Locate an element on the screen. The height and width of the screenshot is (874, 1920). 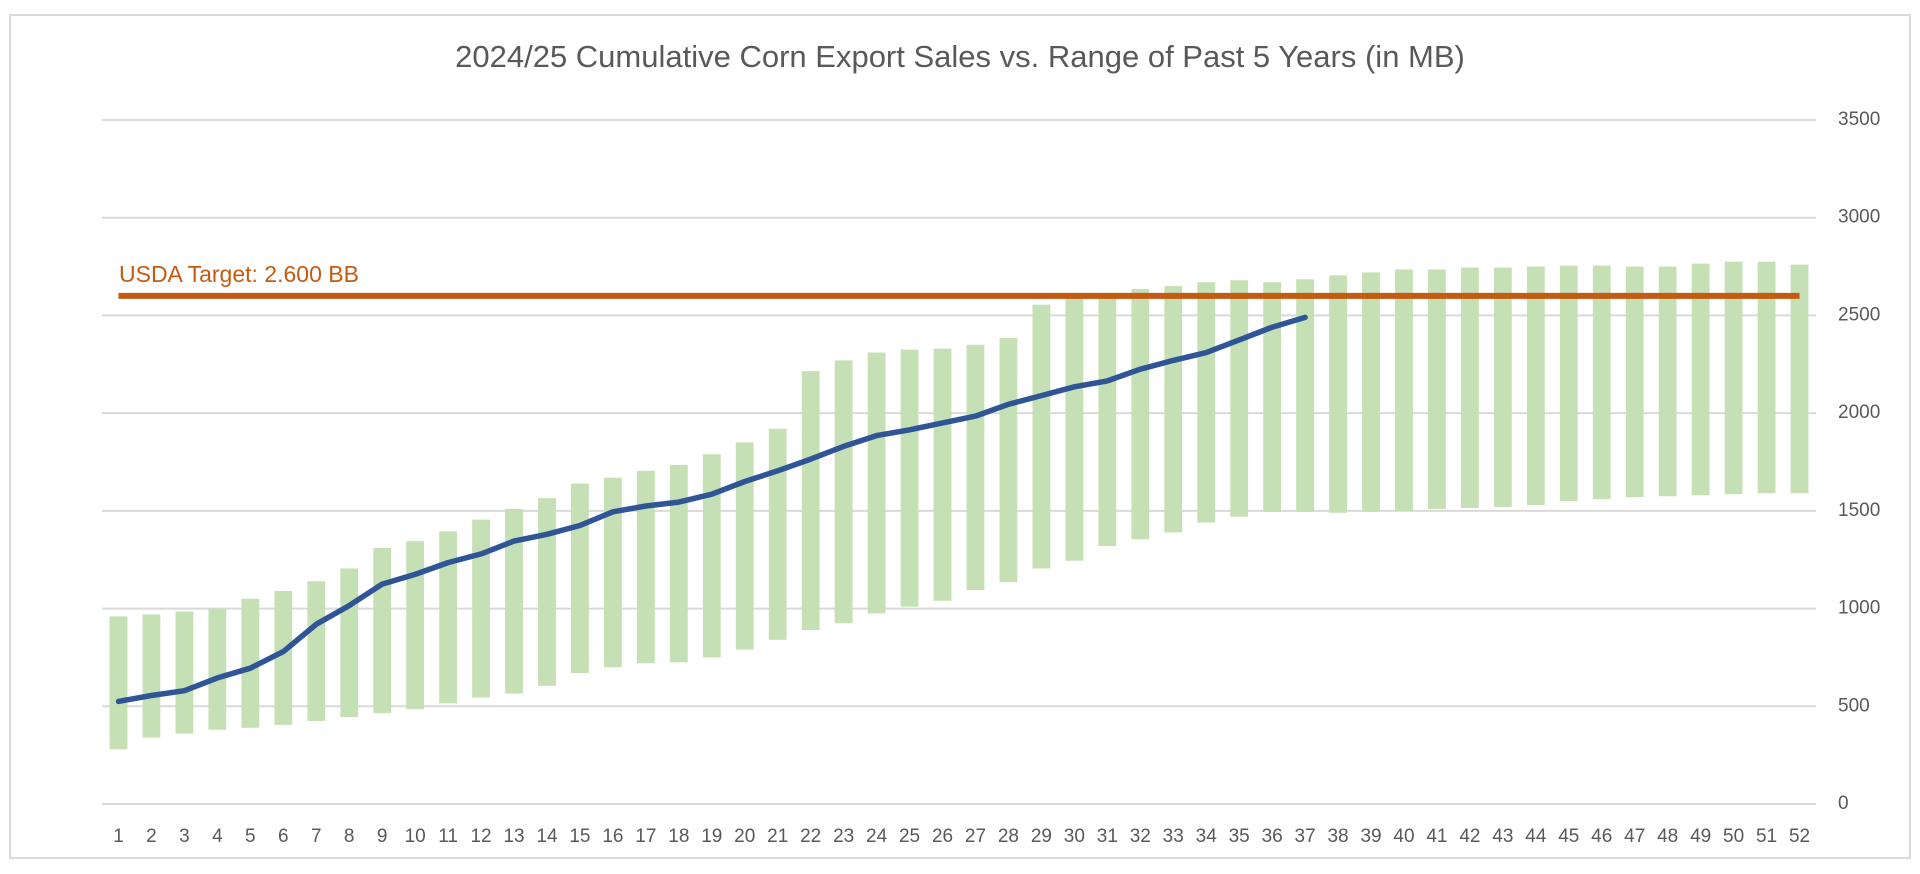
x-tick-label: 47 is located at coordinates (1634, 836).